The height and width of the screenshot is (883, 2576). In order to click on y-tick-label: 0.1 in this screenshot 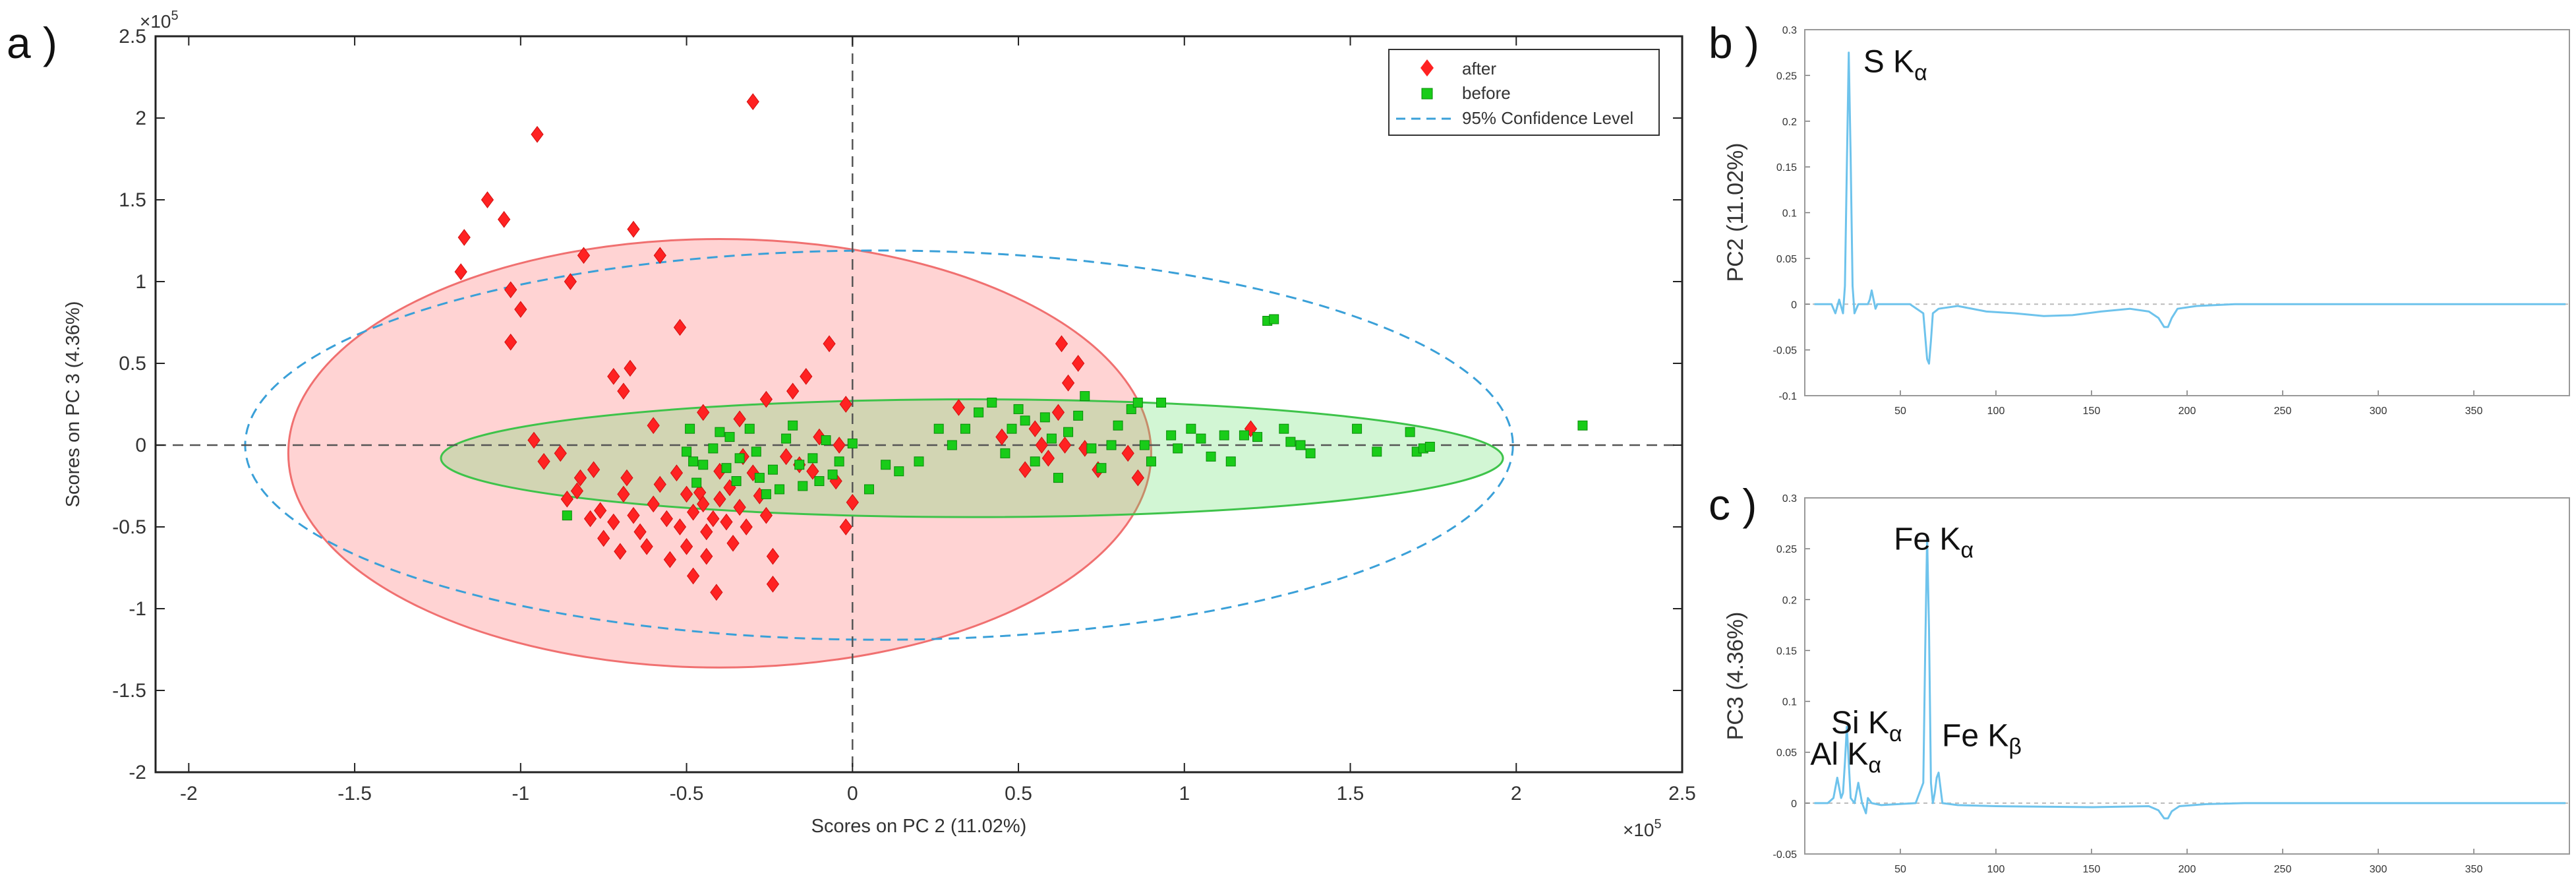, I will do `click(1790, 702)`.